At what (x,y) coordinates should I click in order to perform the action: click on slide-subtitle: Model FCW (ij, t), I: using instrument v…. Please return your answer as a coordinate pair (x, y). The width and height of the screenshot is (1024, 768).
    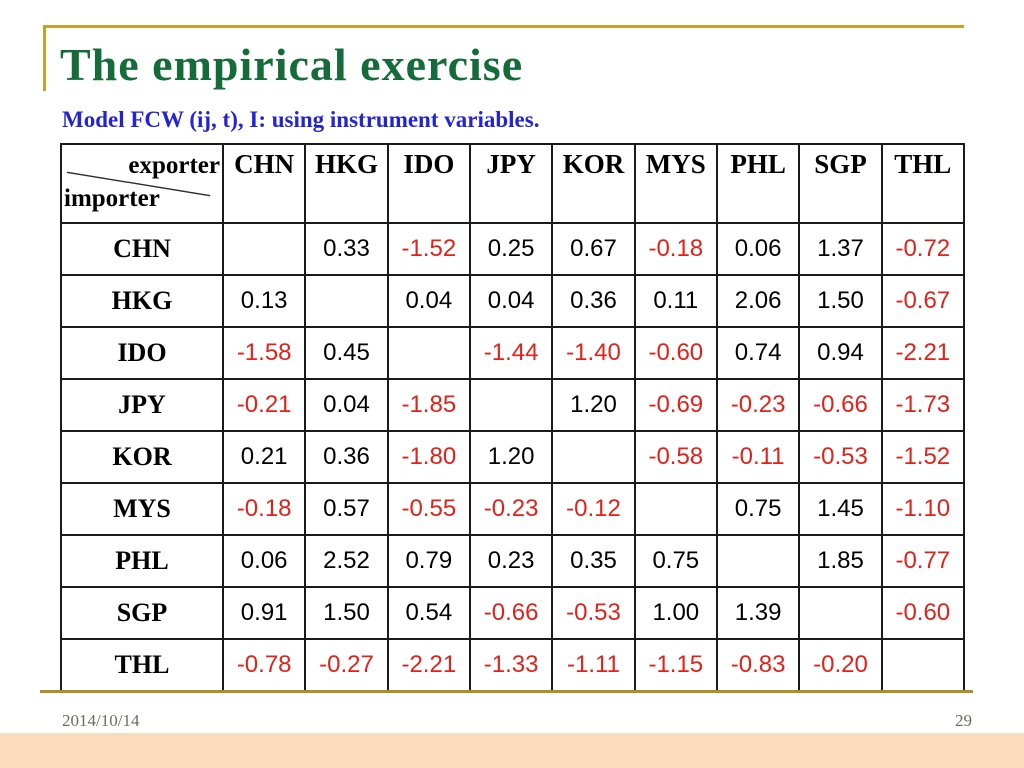
    Looking at the image, I should click on (301, 119).